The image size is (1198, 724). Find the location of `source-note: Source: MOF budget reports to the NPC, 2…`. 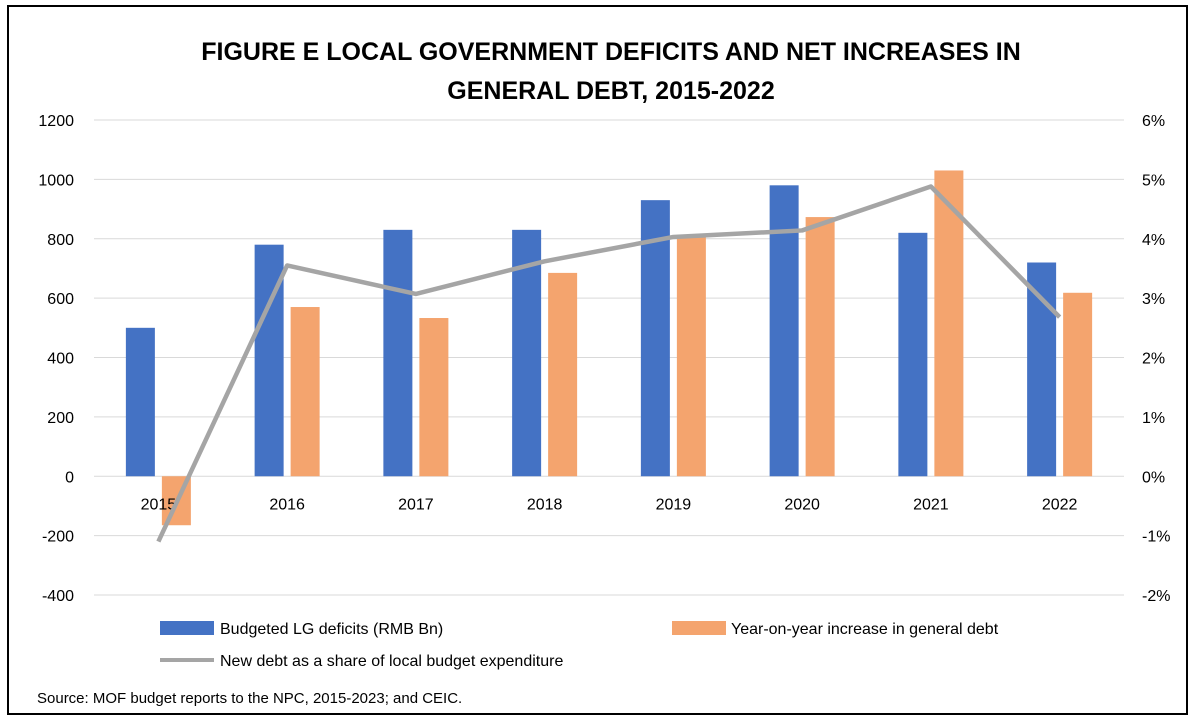

source-note: Source: MOF budget reports to the NPC, 2… is located at coordinates (249, 698).